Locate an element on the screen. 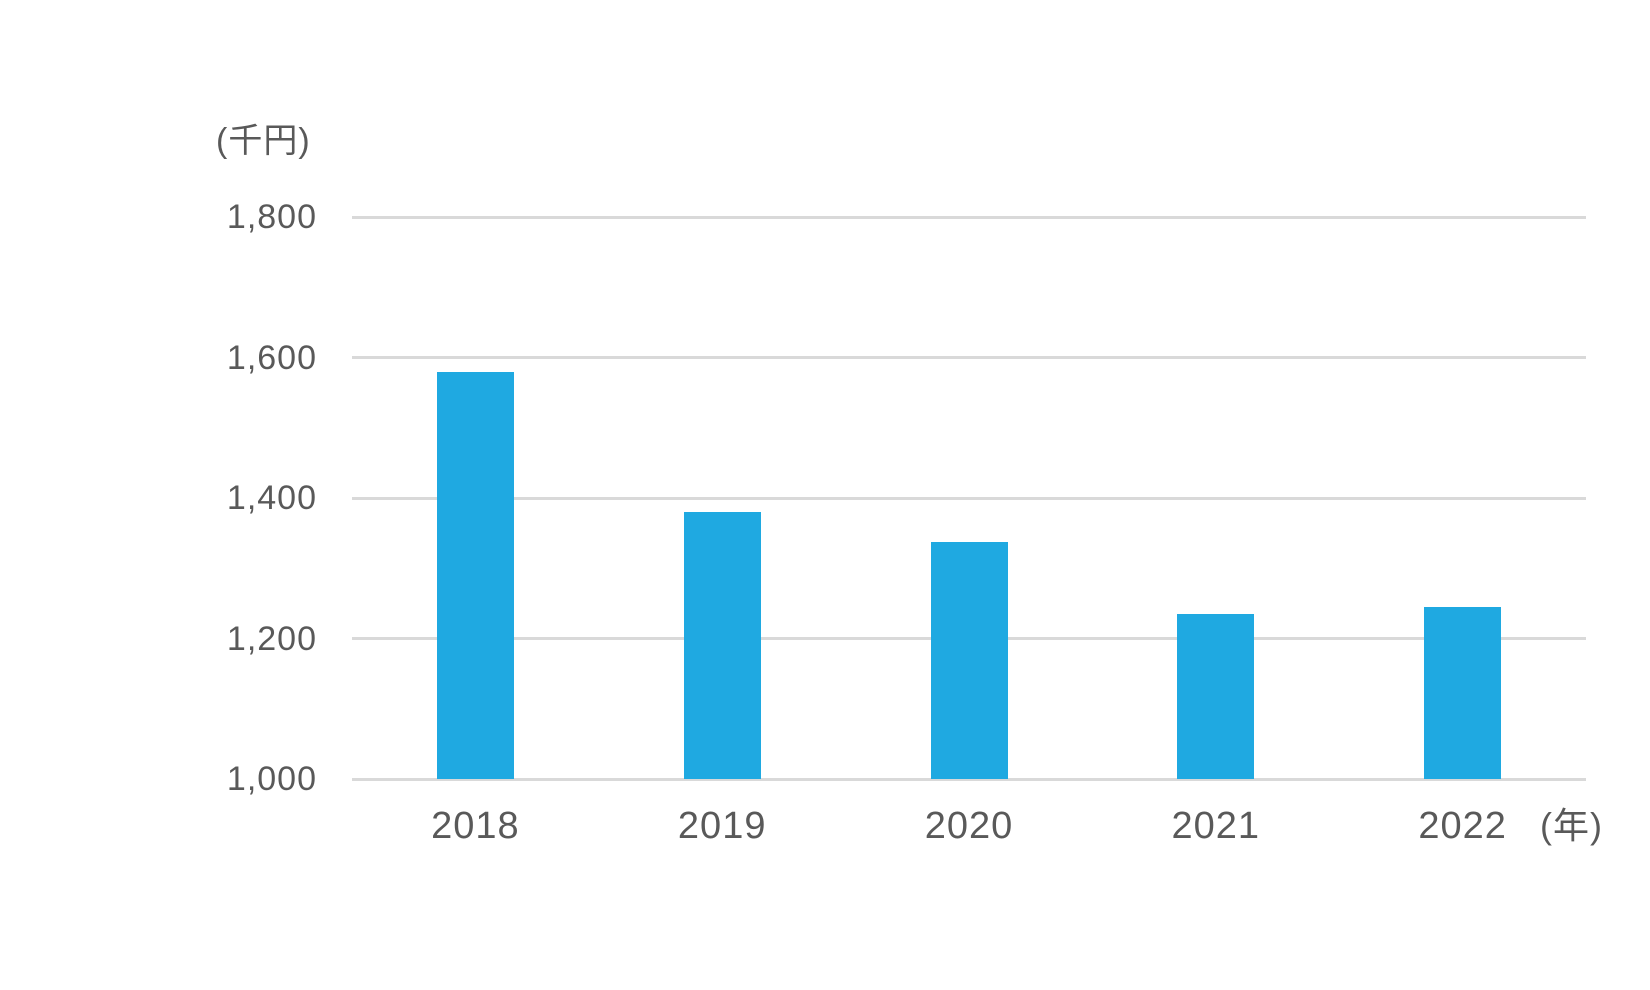 This screenshot has height=990, width=1650. y-axis-tick-label: 1,000 is located at coordinates (271, 779).